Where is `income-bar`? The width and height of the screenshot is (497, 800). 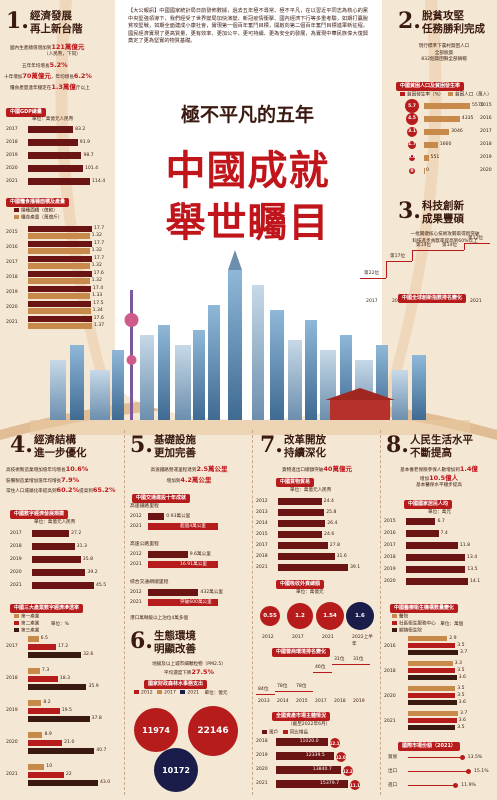
income-bar is located at coordinates (437, 581).